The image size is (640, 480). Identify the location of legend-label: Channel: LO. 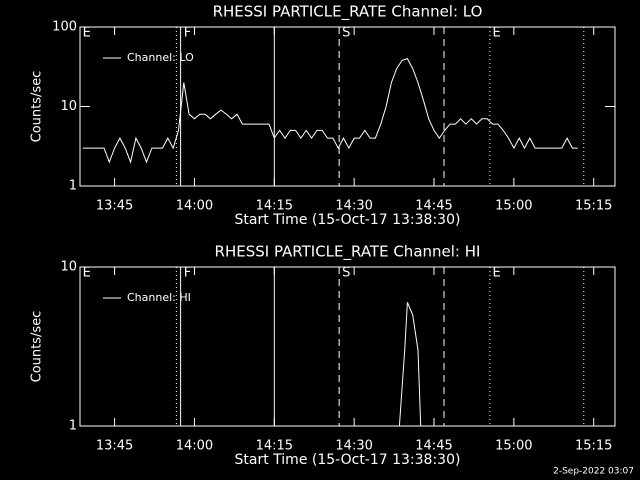
(160, 57).